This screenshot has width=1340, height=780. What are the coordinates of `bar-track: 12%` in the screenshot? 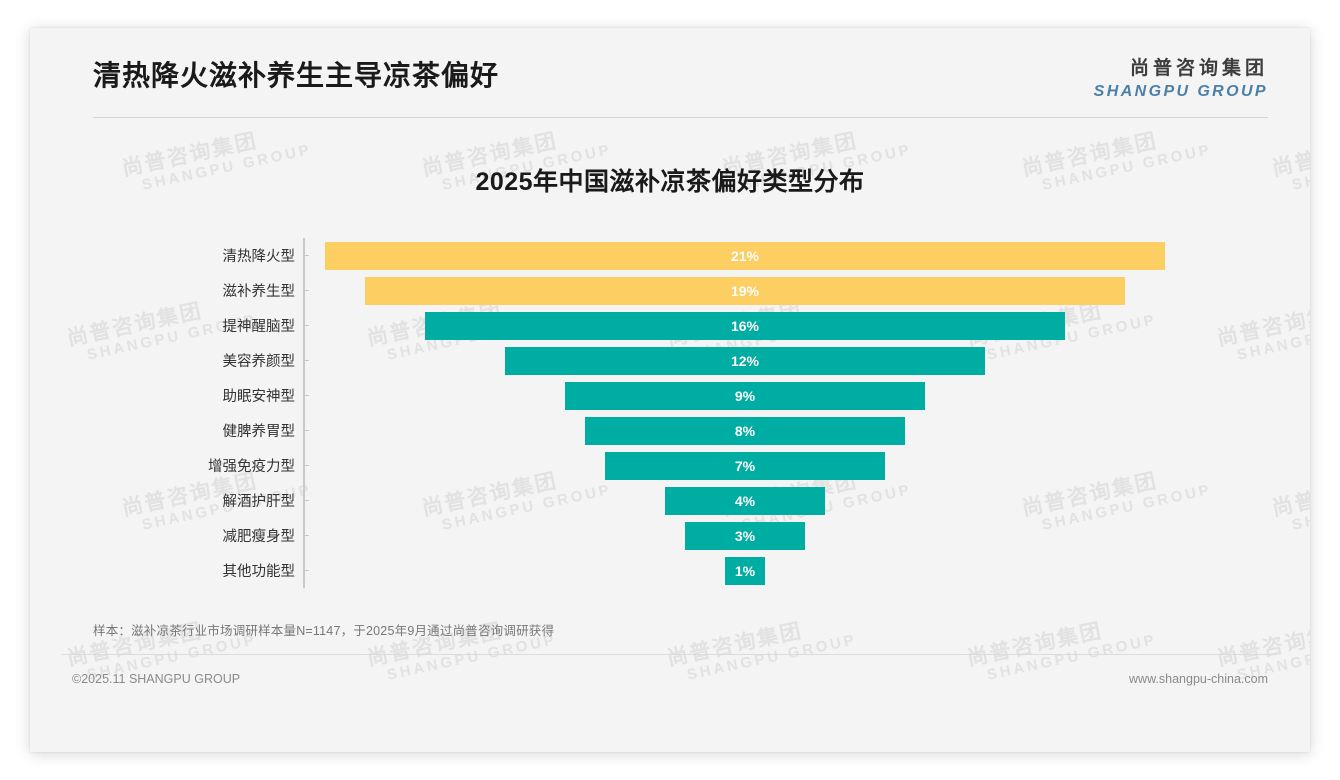 It's located at (745, 360).